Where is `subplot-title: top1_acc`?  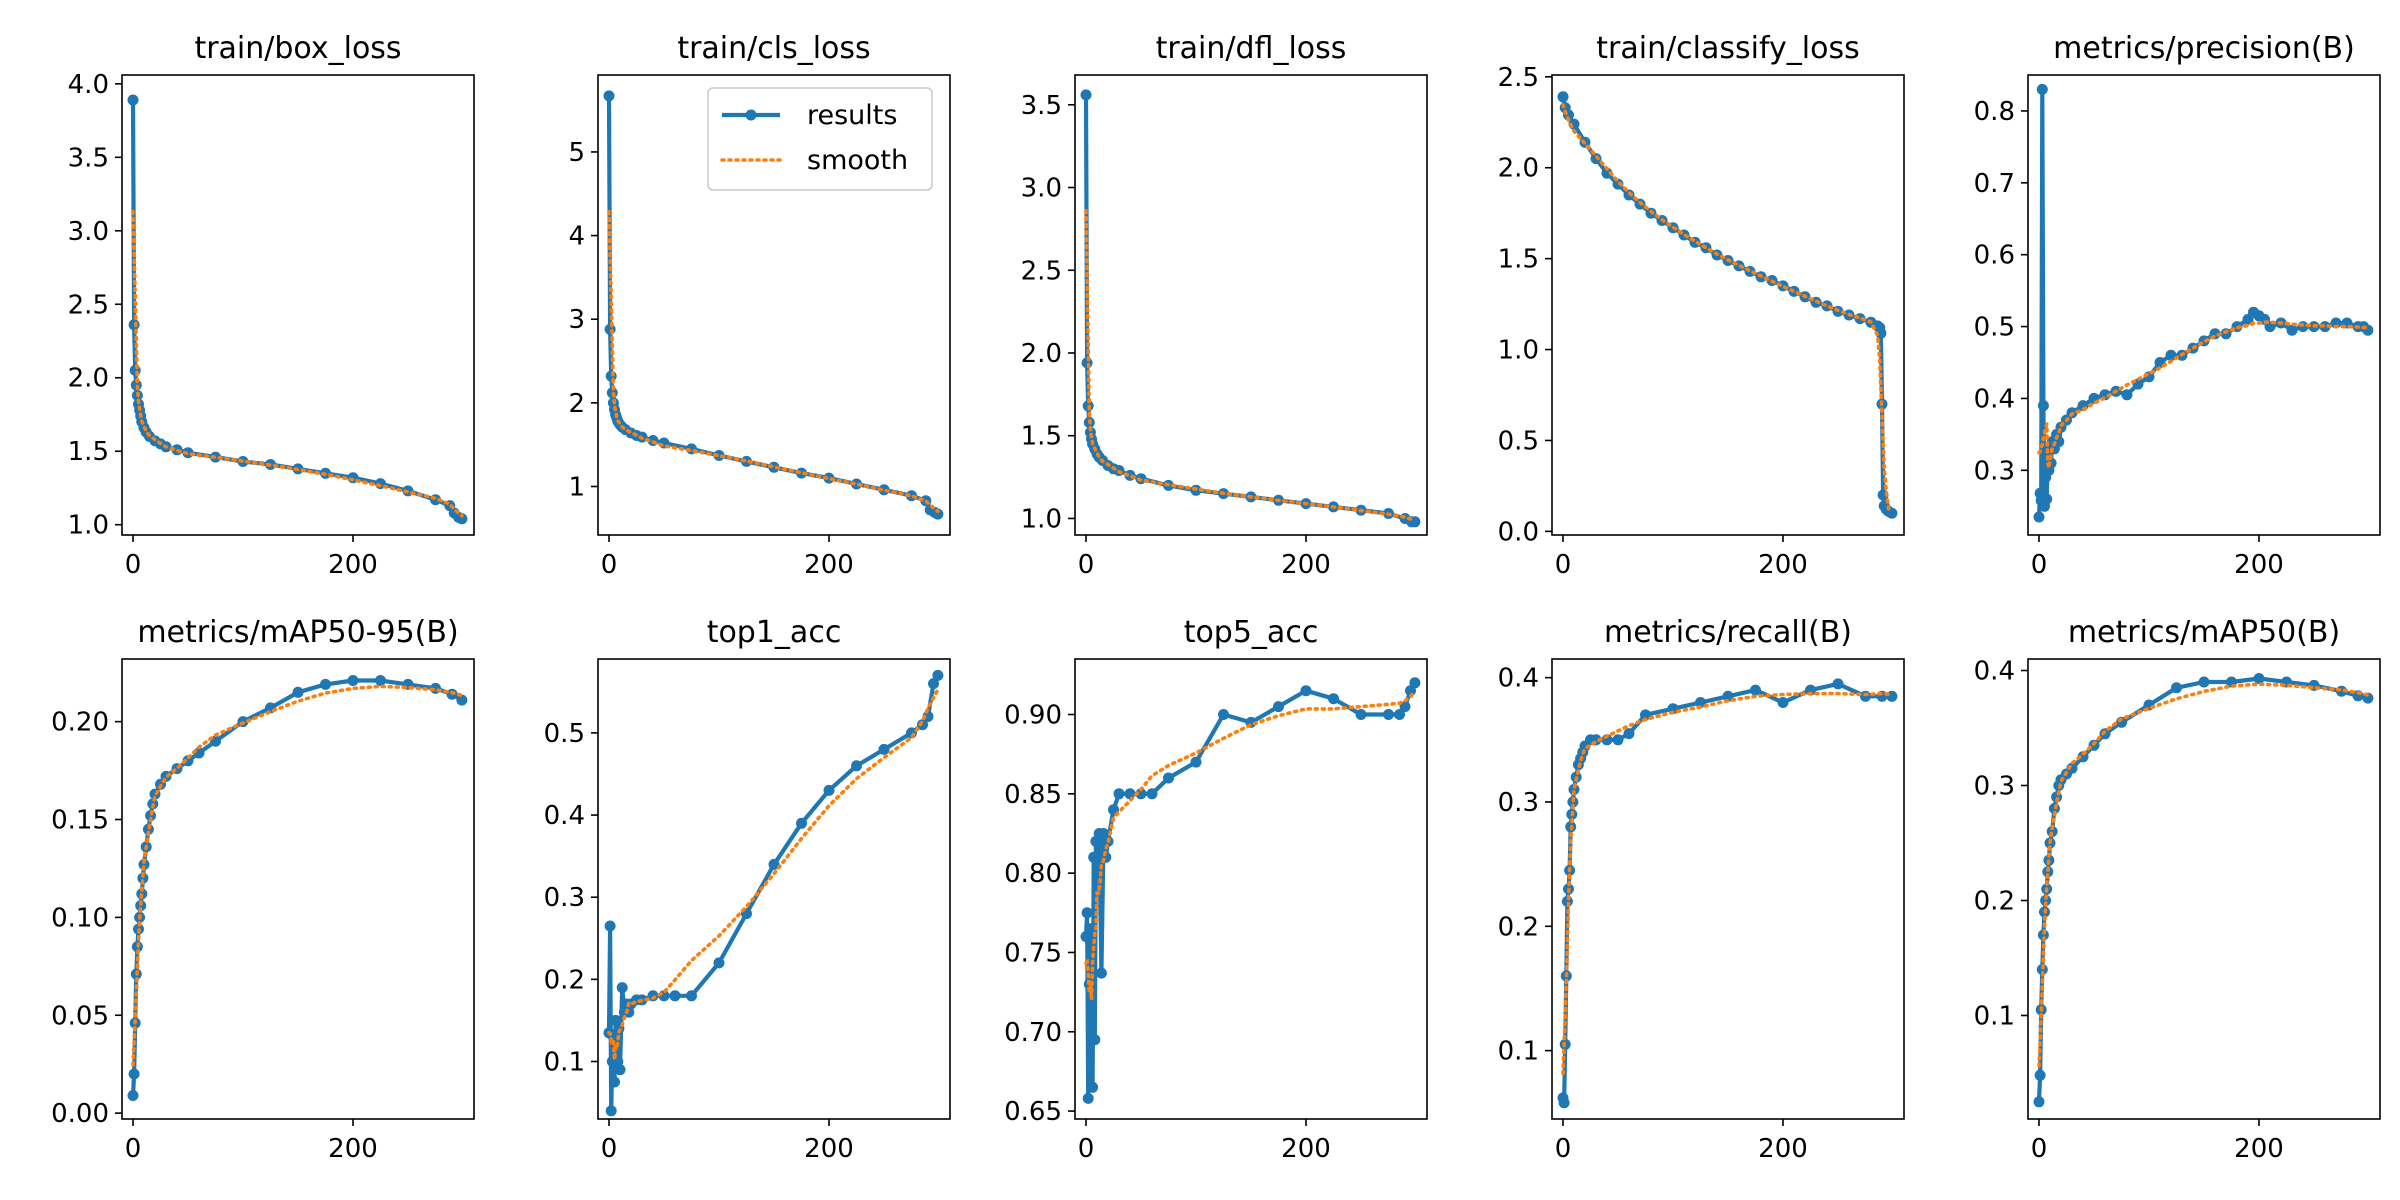 subplot-title: top1_acc is located at coordinates (774, 632).